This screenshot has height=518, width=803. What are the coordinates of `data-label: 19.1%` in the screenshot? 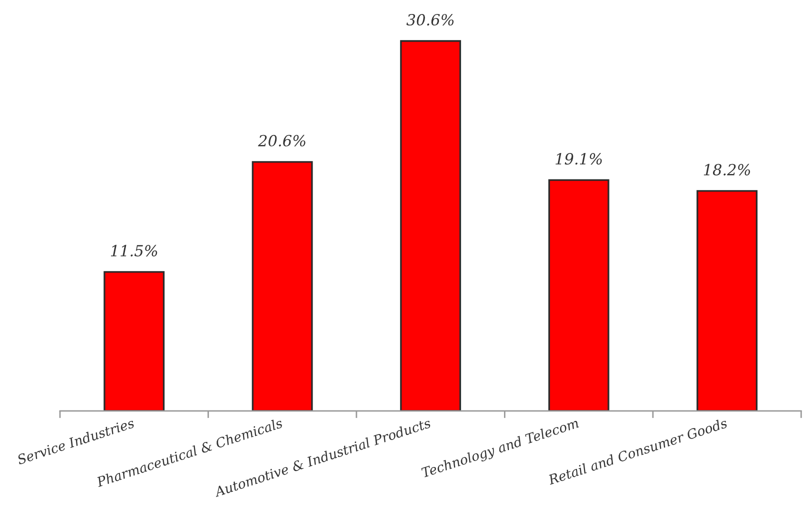 It's located at (579, 159).